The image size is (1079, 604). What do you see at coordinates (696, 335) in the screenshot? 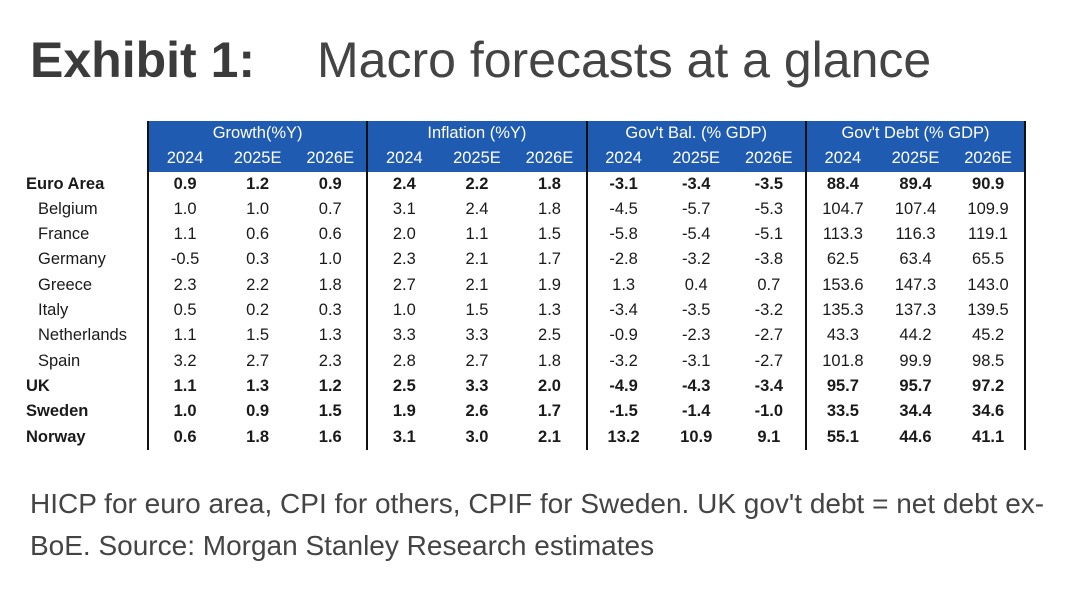
I see `table-cell: -2.3` at bounding box center [696, 335].